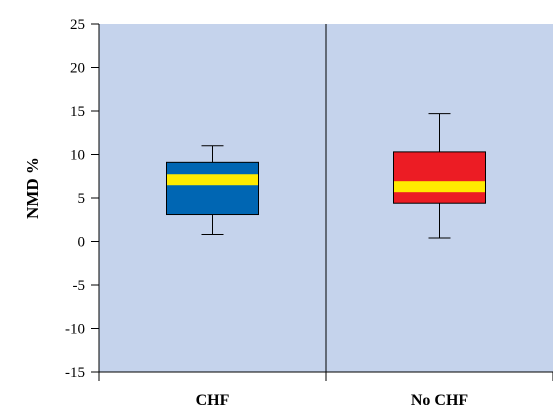 The width and height of the screenshot is (553, 415). What do you see at coordinates (75, 373) in the screenshot?
I see `y-tick-label: -15` at bounding box center [75, 373].